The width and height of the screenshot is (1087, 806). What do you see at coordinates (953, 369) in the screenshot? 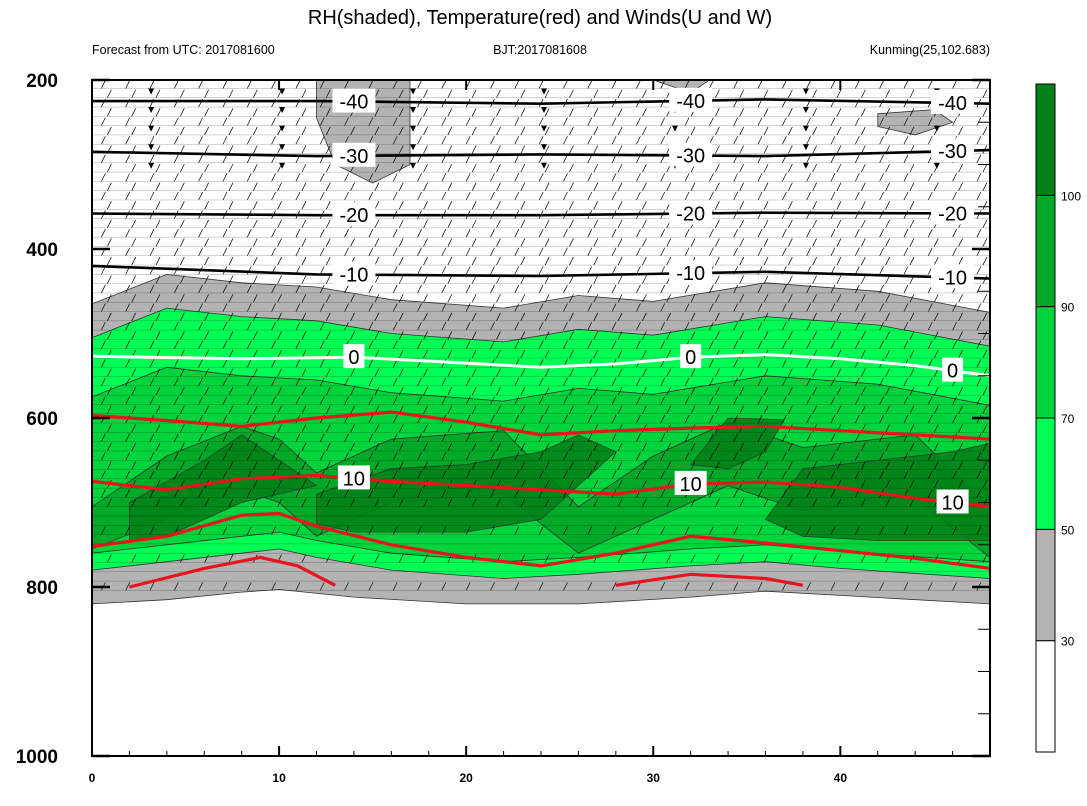
I see `temperature-label-bg` at bounding box center [953, 369].